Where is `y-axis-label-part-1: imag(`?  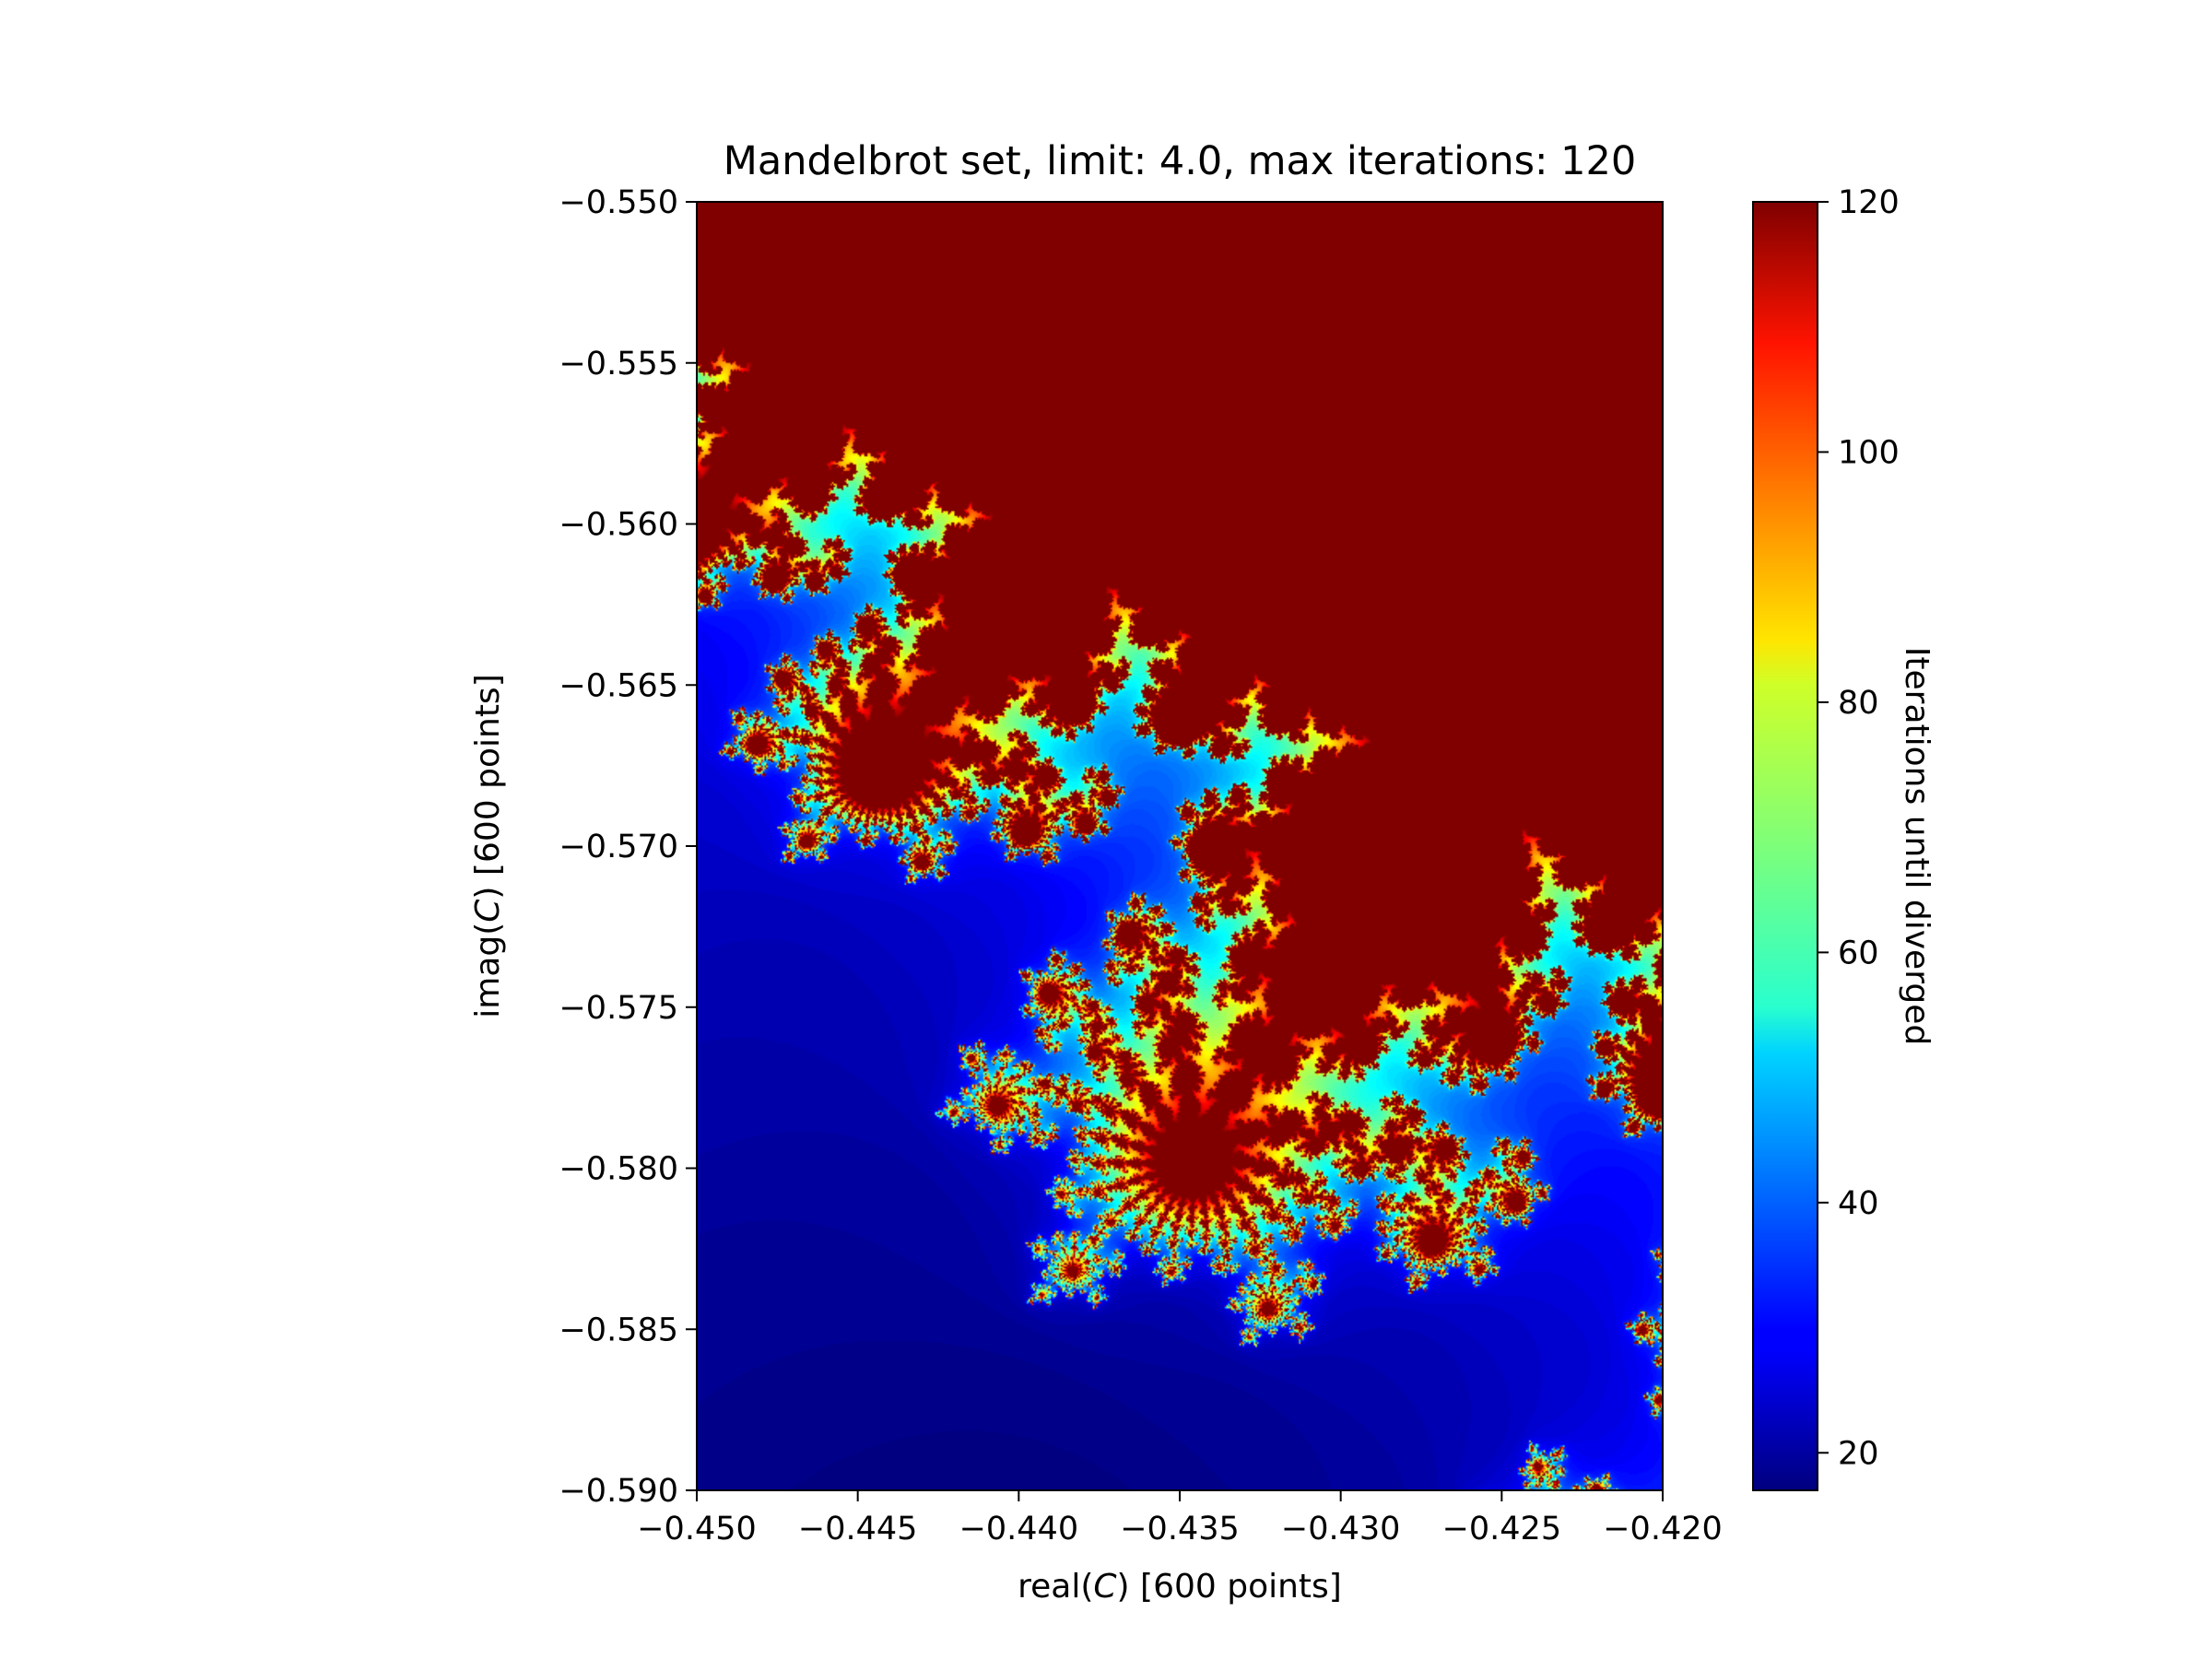 y-axis-label-part-1: imag( is located at coordinates (488, 970).